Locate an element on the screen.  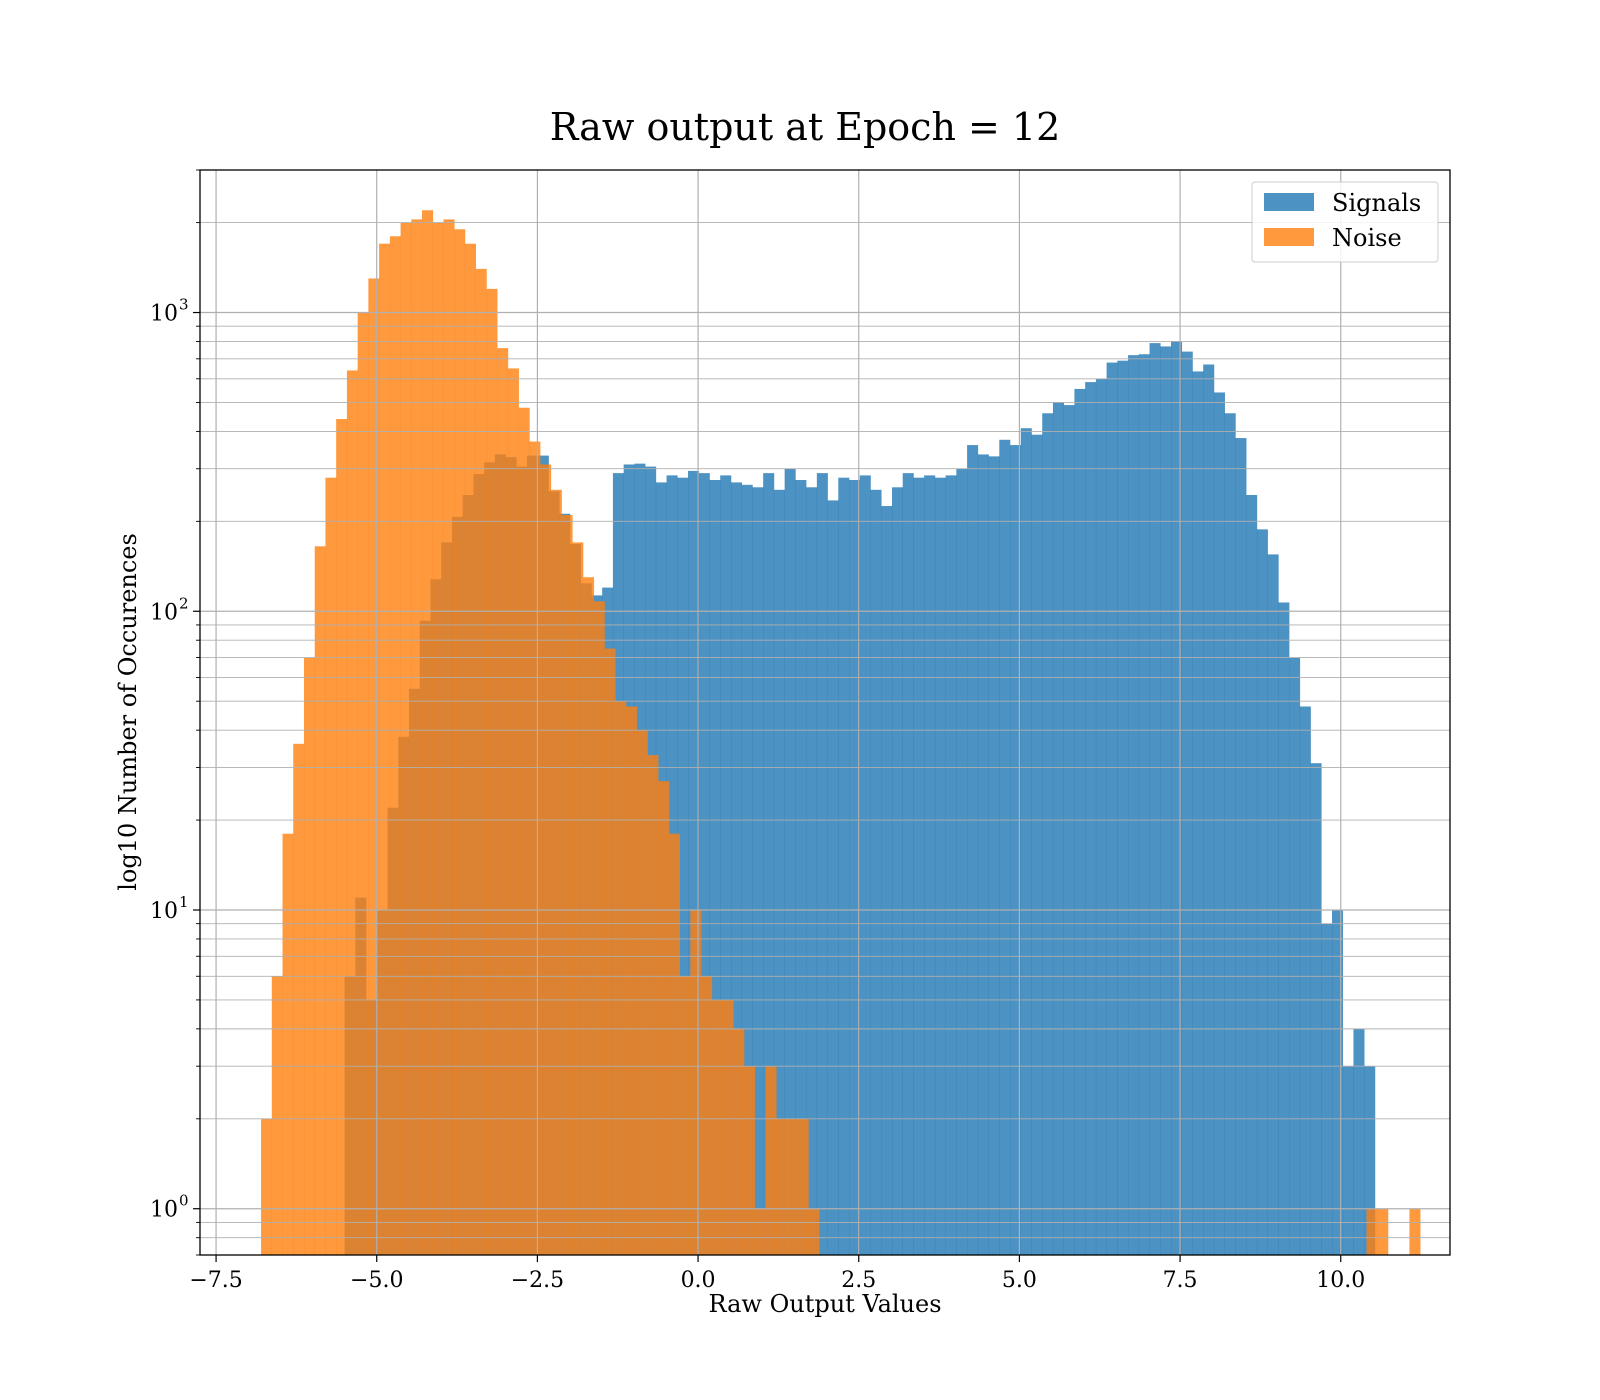
legend-label-noise: Noise is located at coordinates (1367, 238).